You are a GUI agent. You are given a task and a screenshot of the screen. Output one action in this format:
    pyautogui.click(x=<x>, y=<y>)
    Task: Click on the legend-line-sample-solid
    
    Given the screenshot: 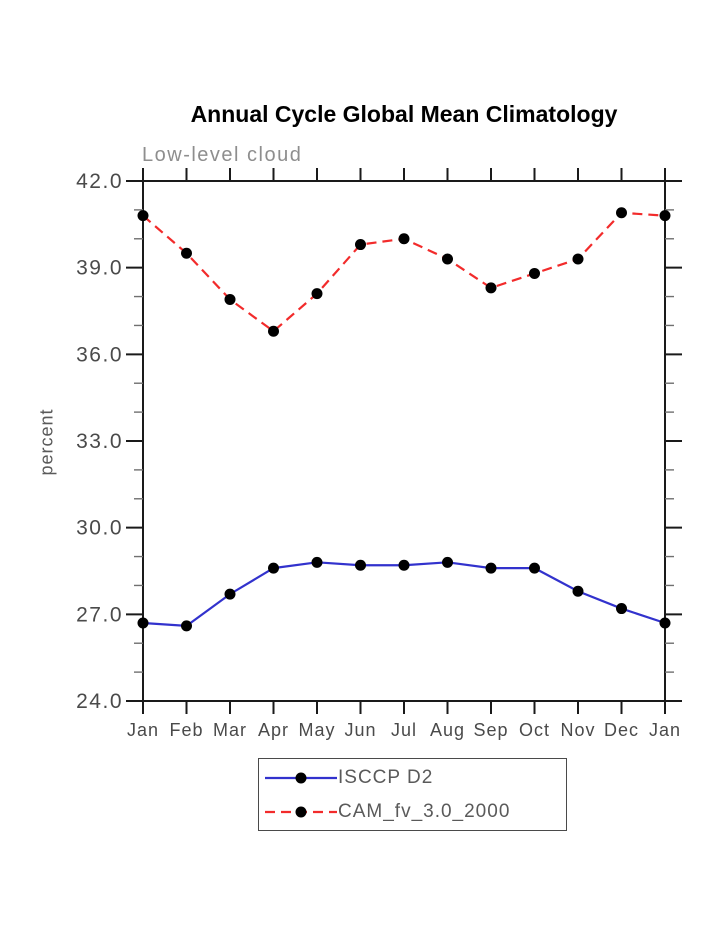 What is the action you would take?
    pyautogui.click(x=301, y=778)
    